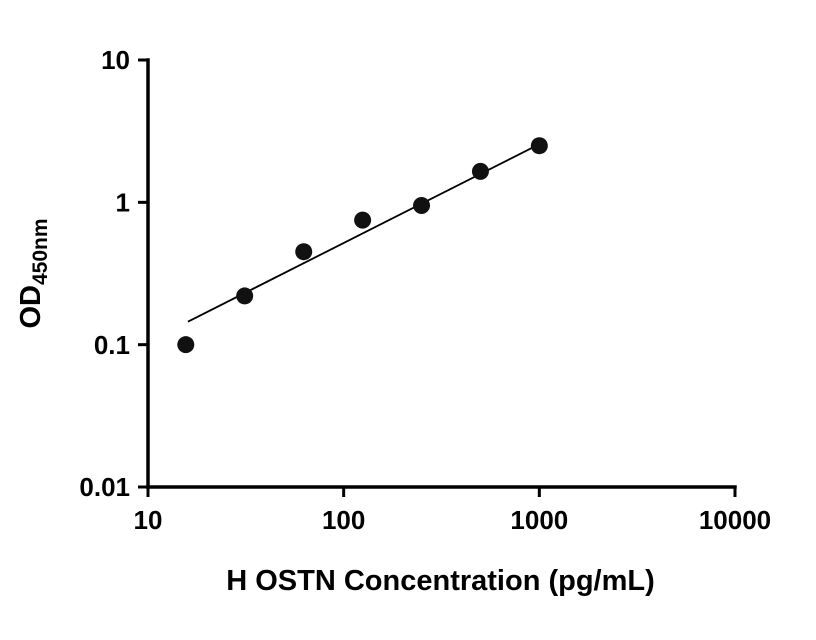 The image size is (816, 640). Describe the element at coordinates (31, 307) in the screenshot. I see `y-axis-title-main: OD` at that location.